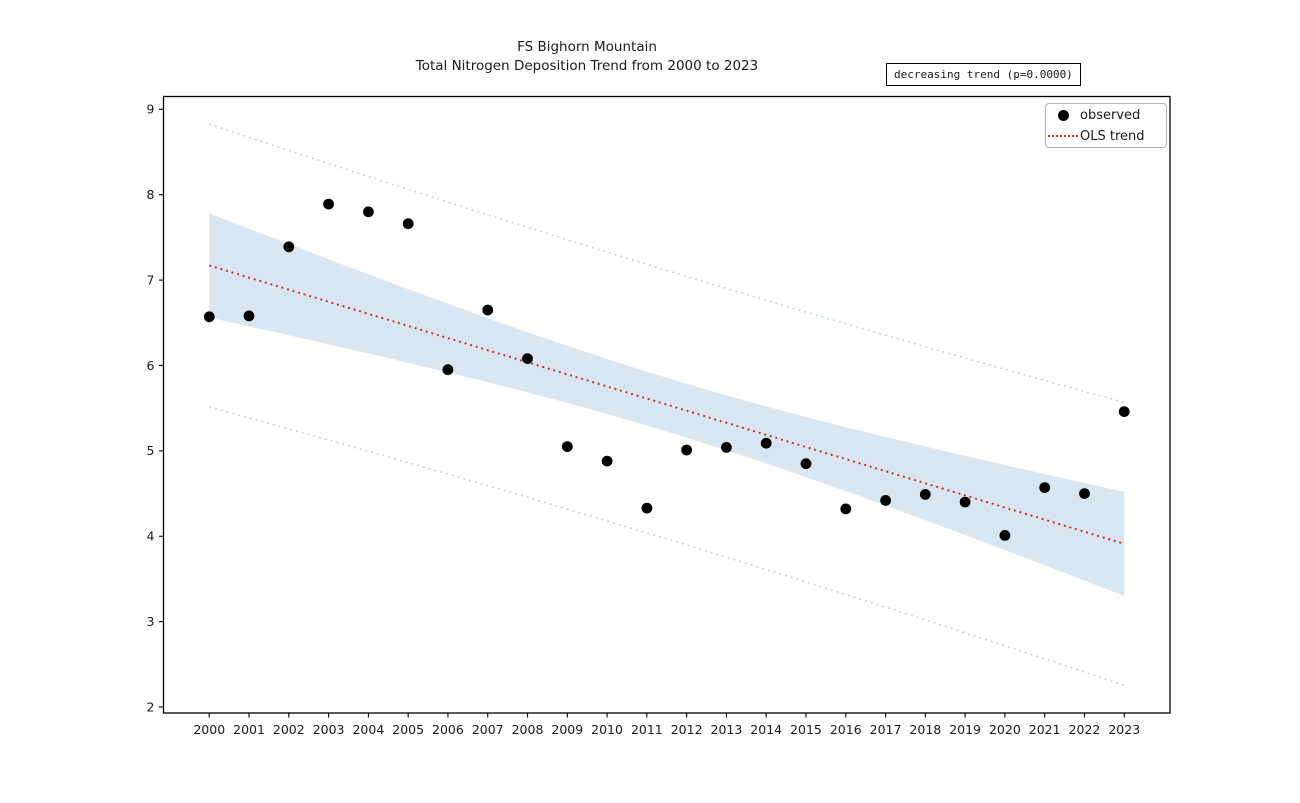 This screenshot has height=803, width=1300. What do you see at coordinates (647, 729) in the screenshot?
I see `x-tick-label-2011: 2011` at bounding box center [647, 729].